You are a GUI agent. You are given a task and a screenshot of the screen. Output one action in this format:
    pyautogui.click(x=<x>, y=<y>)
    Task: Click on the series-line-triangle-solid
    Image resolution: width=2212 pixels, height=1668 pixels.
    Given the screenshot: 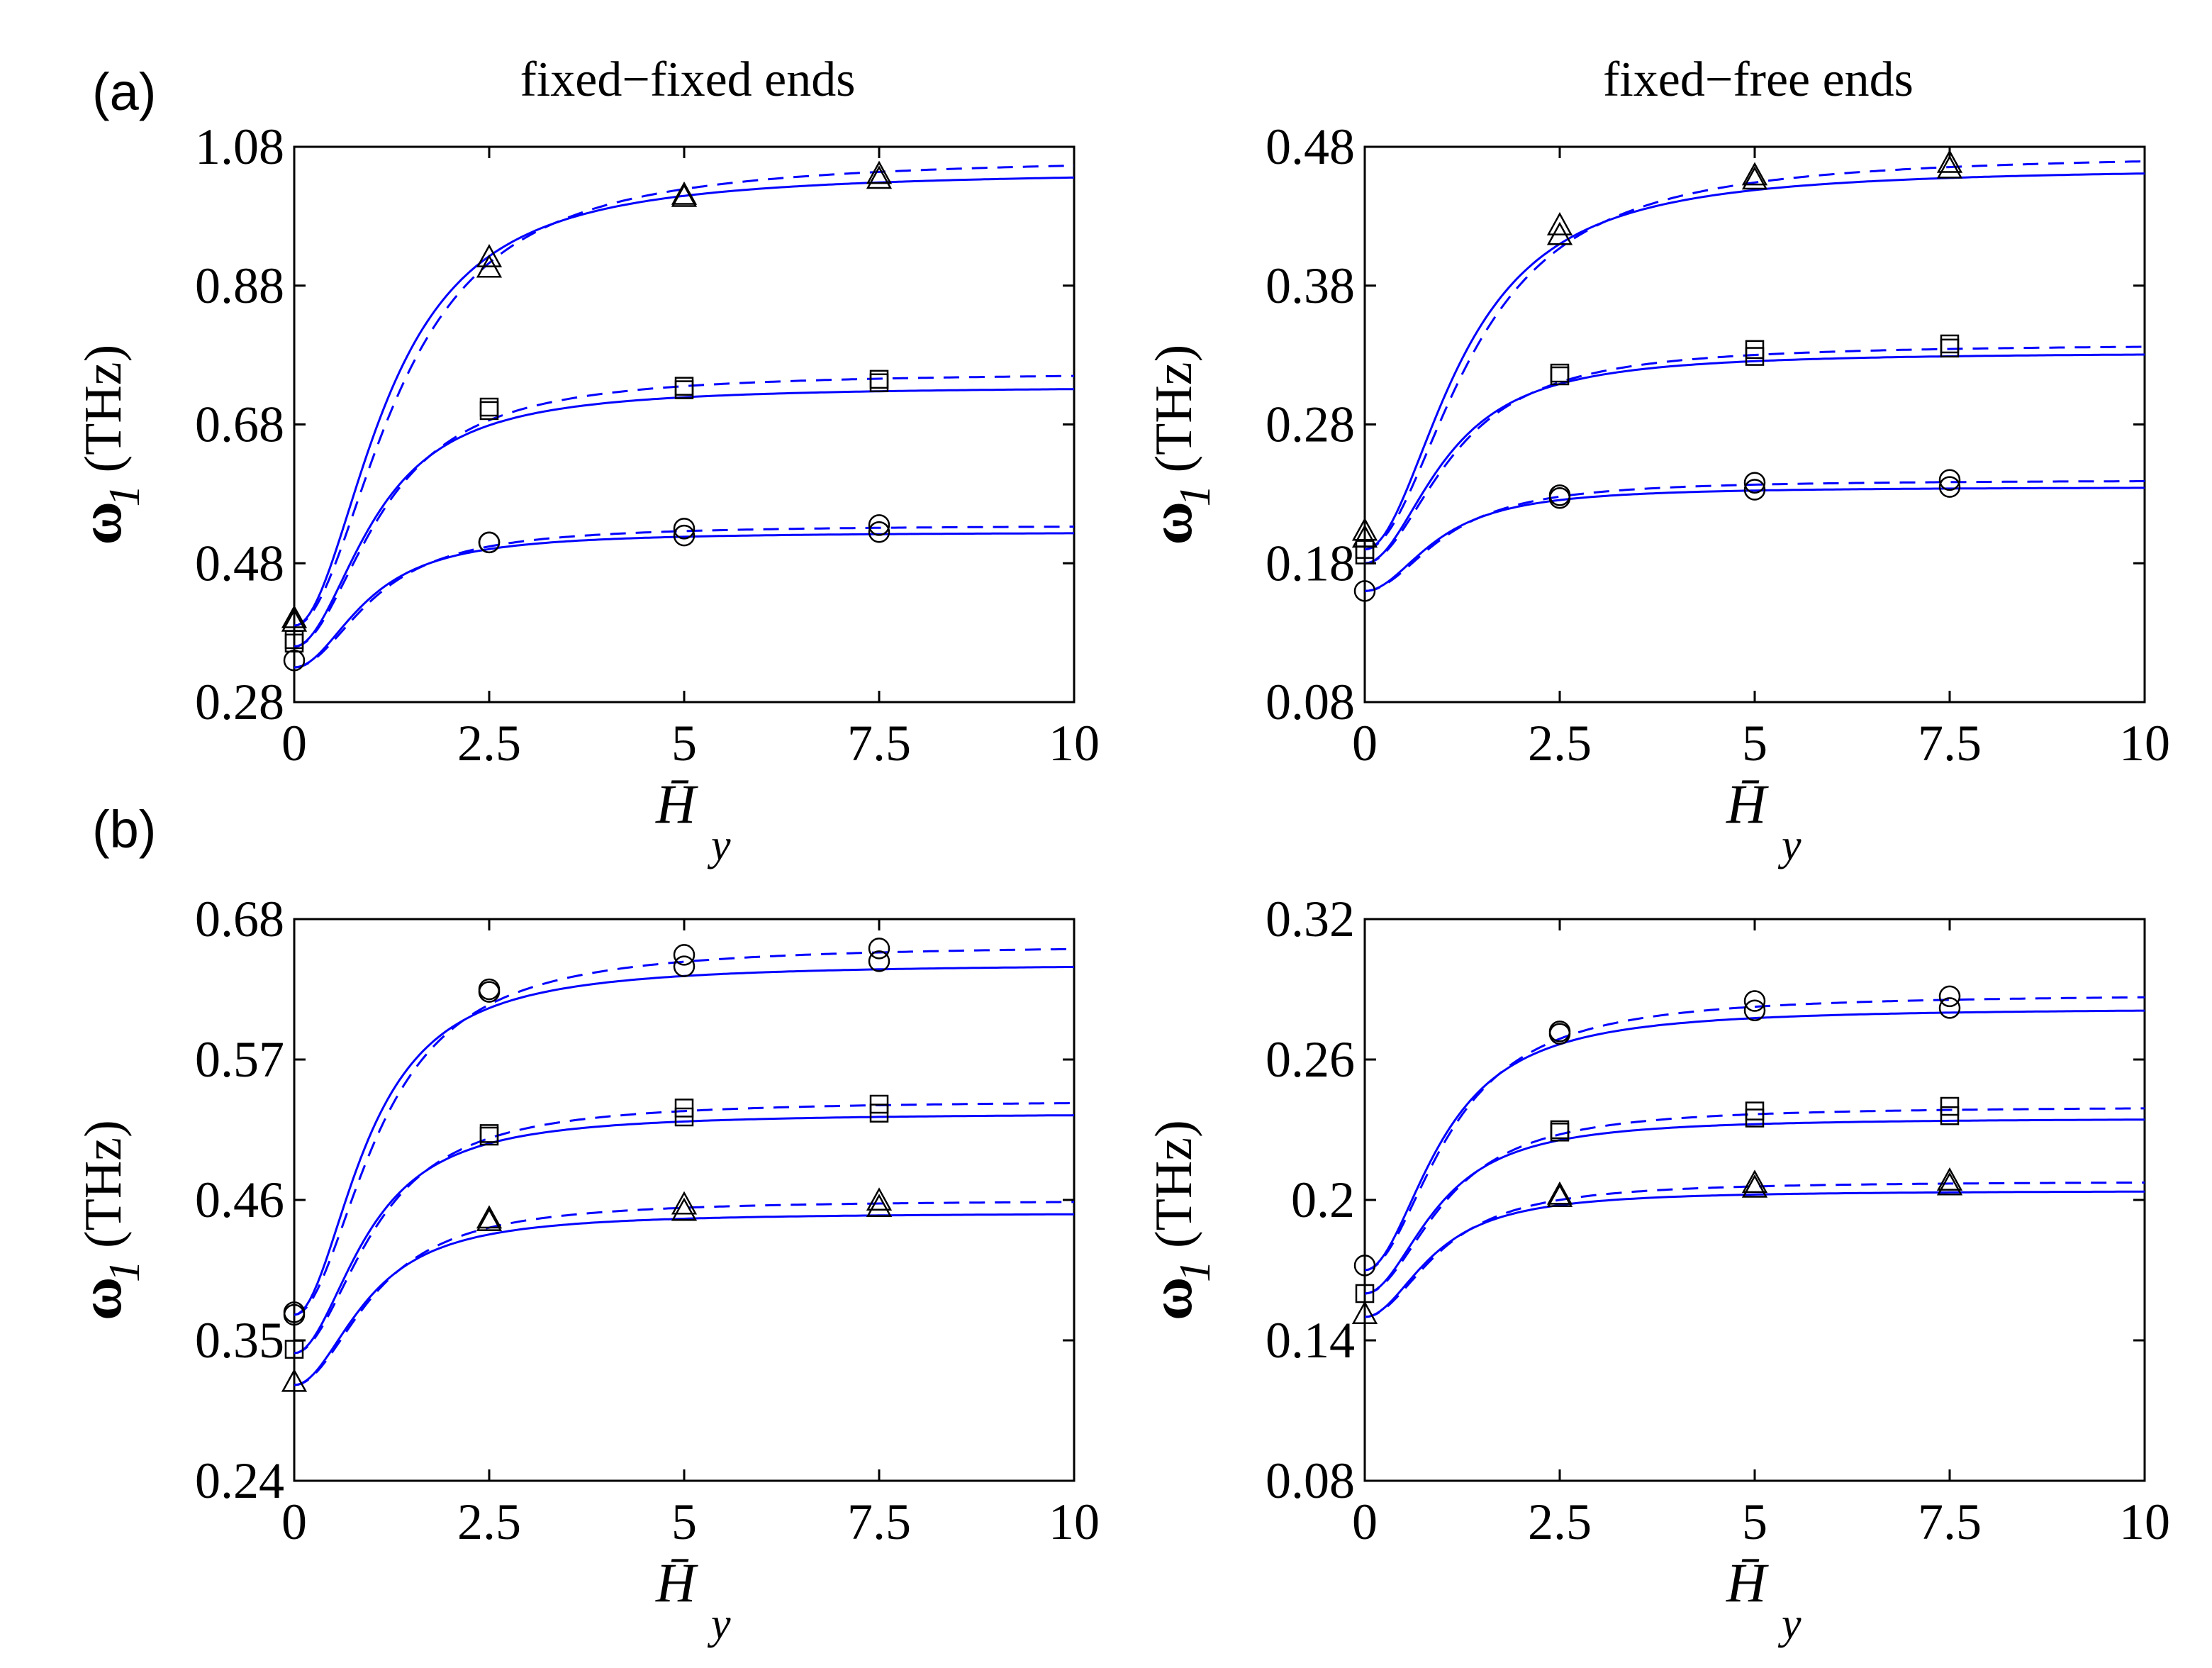 What is the action you would take?
    pyautogui.click(x=684, y=1299)
    